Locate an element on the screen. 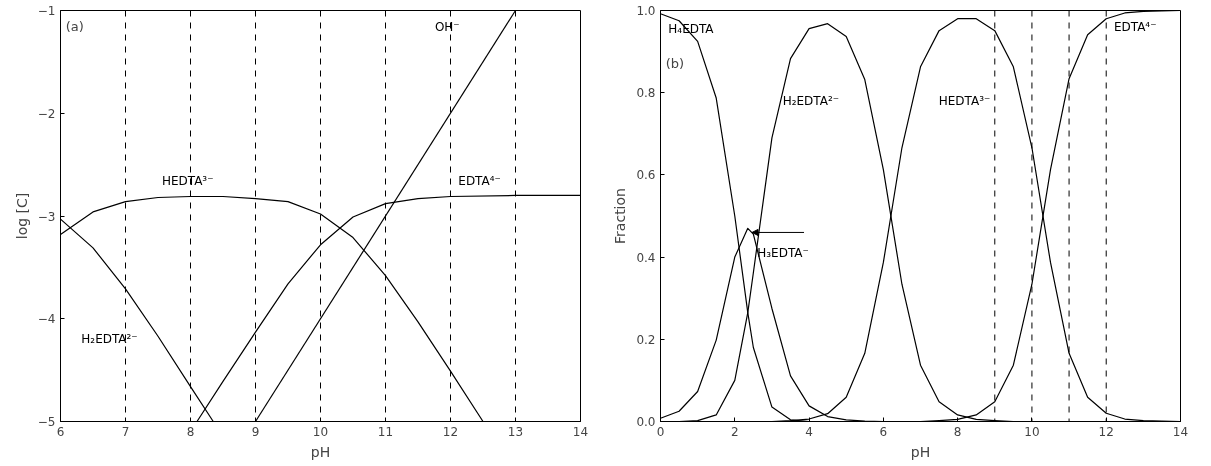  x-tick-label: 13 is located at coordinates (515, 431).